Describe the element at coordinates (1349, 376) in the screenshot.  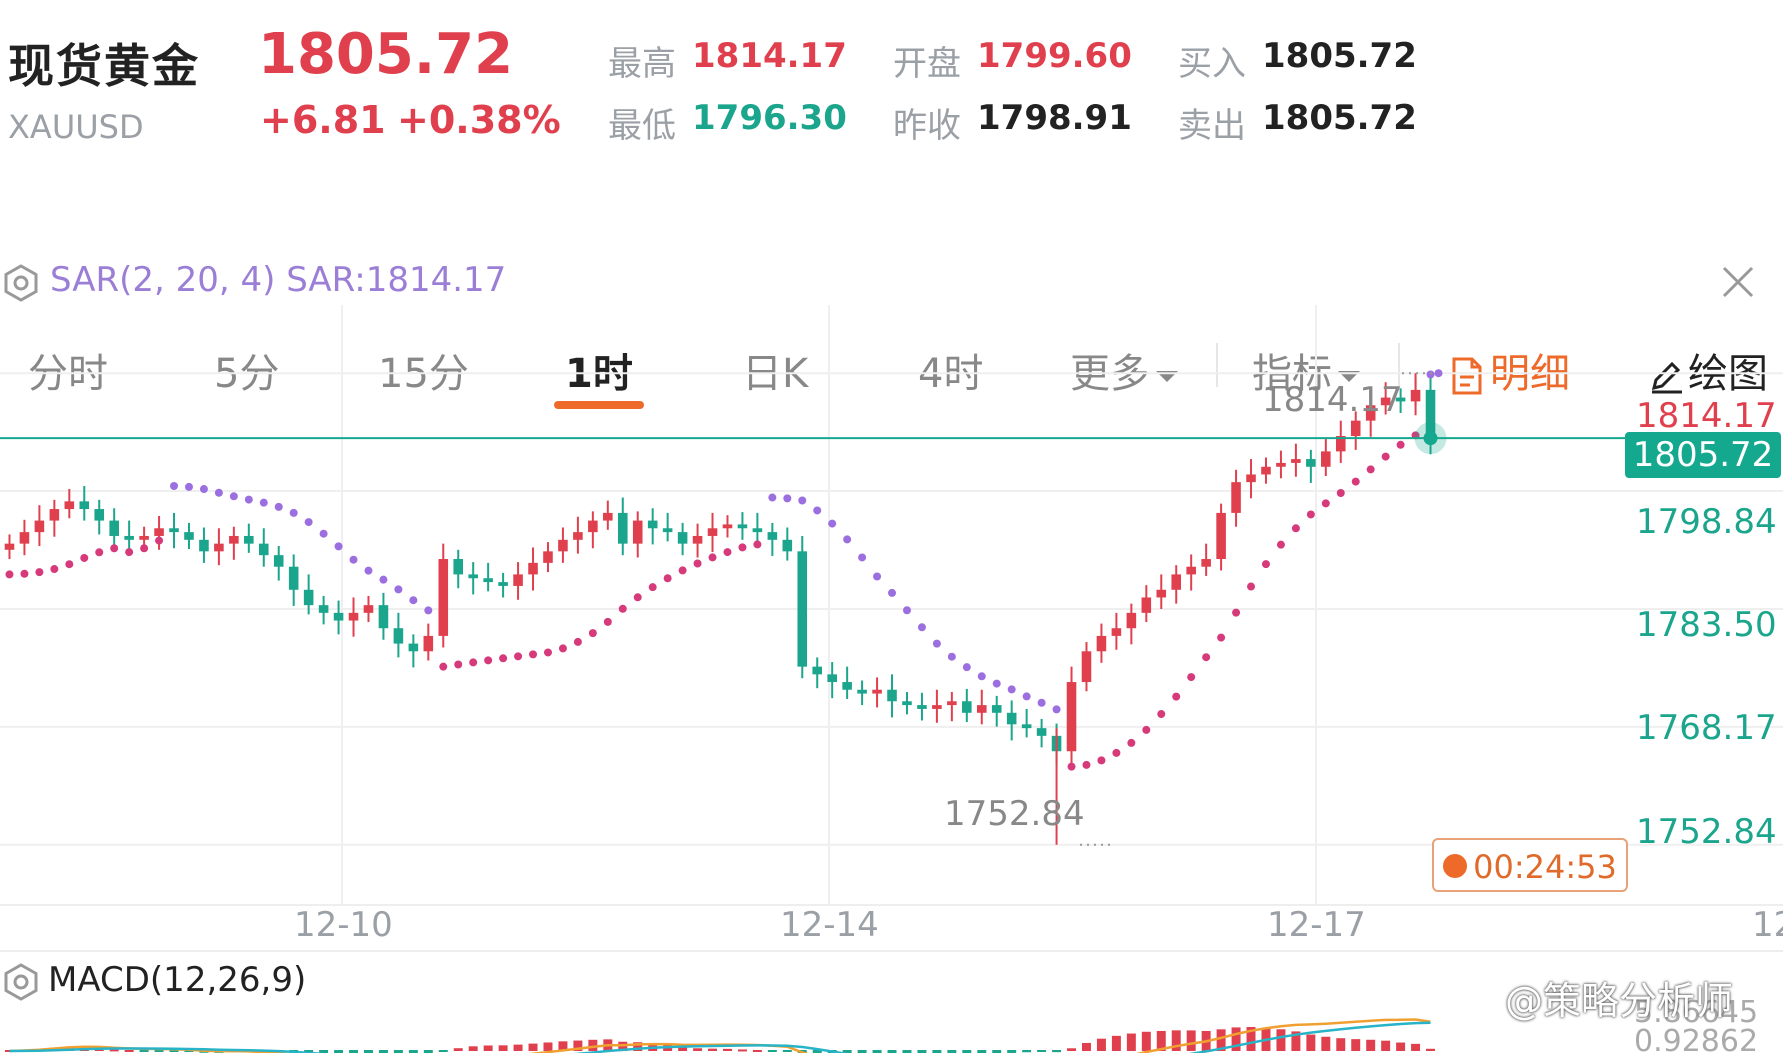
I see `chevron-down-icon` at that location.